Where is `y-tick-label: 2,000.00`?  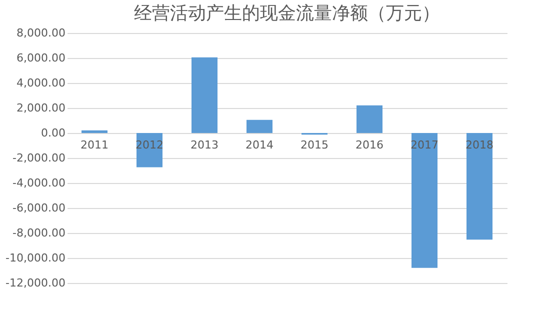 y-tick-label: 2,000.00 is located at coordinates (41, 108).